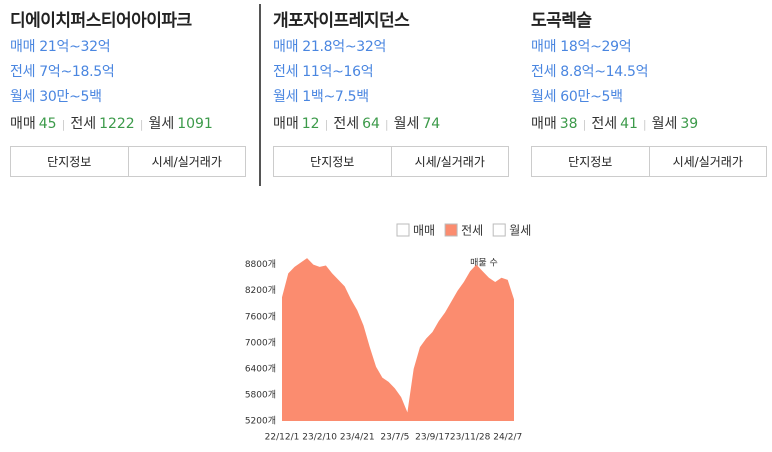  I want to click on y-tick-label: 7000개, so click(260, 342).